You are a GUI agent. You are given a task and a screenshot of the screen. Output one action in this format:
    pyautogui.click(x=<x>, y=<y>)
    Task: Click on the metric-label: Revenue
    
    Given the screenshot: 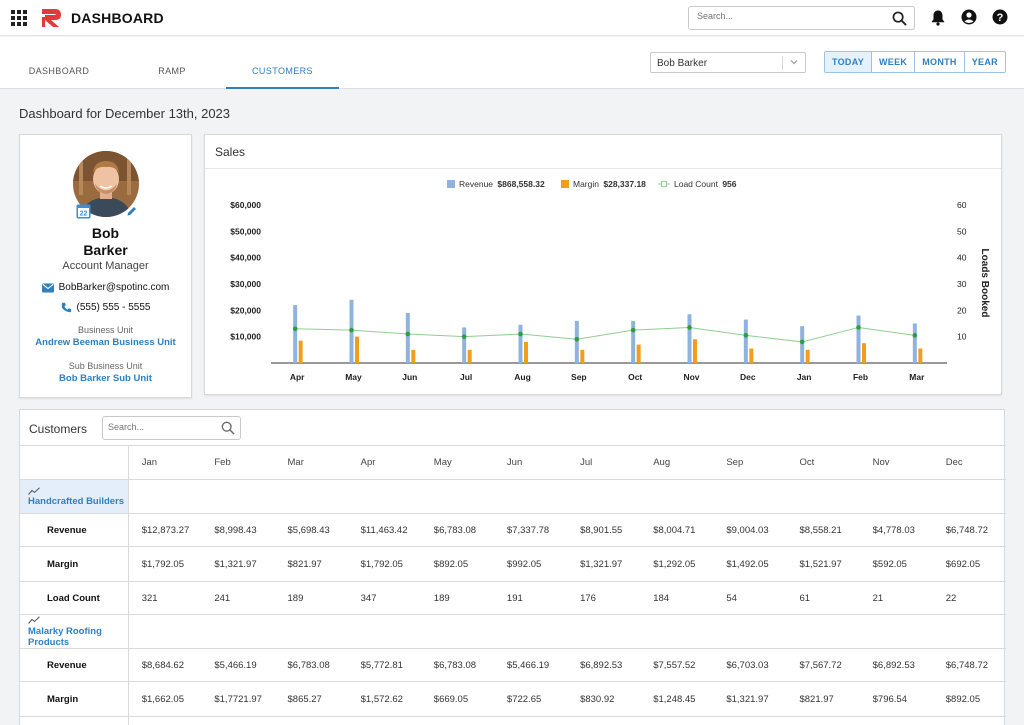 What is the action you would take?
    pyautogui.click(x=74, y=530)
    